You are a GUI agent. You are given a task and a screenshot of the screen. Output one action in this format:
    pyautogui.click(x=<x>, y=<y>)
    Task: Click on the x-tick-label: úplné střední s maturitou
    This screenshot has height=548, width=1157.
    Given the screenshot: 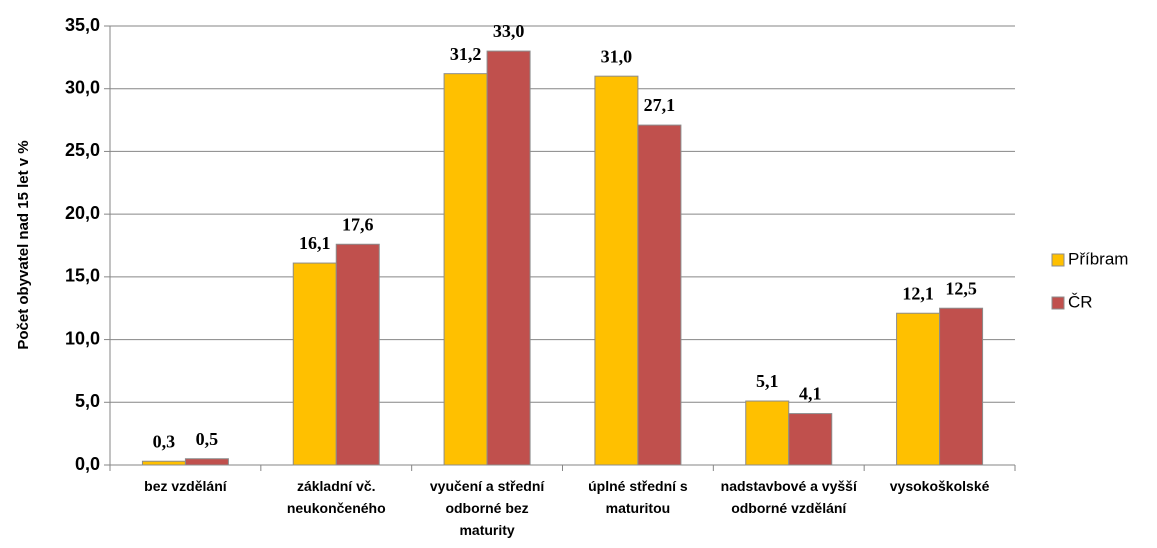 What is the action you would take?
    pyautogui.click(x=638, y=497)
    